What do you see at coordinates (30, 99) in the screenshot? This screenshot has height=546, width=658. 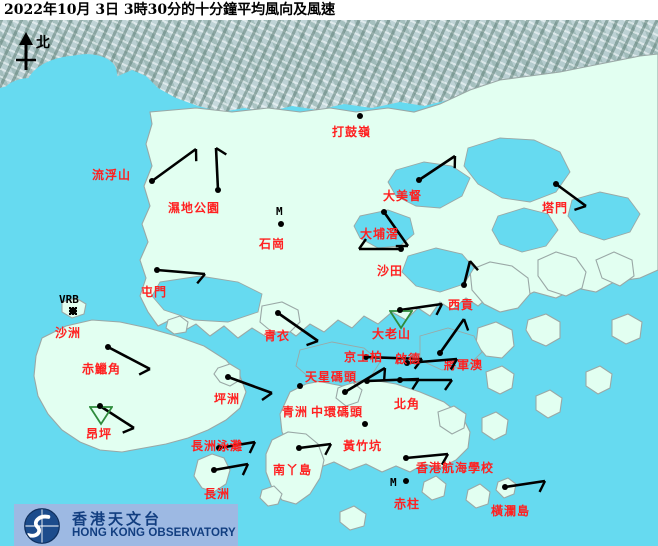 I see `shenzhen-bay-water` at bounding box center [30, 99].